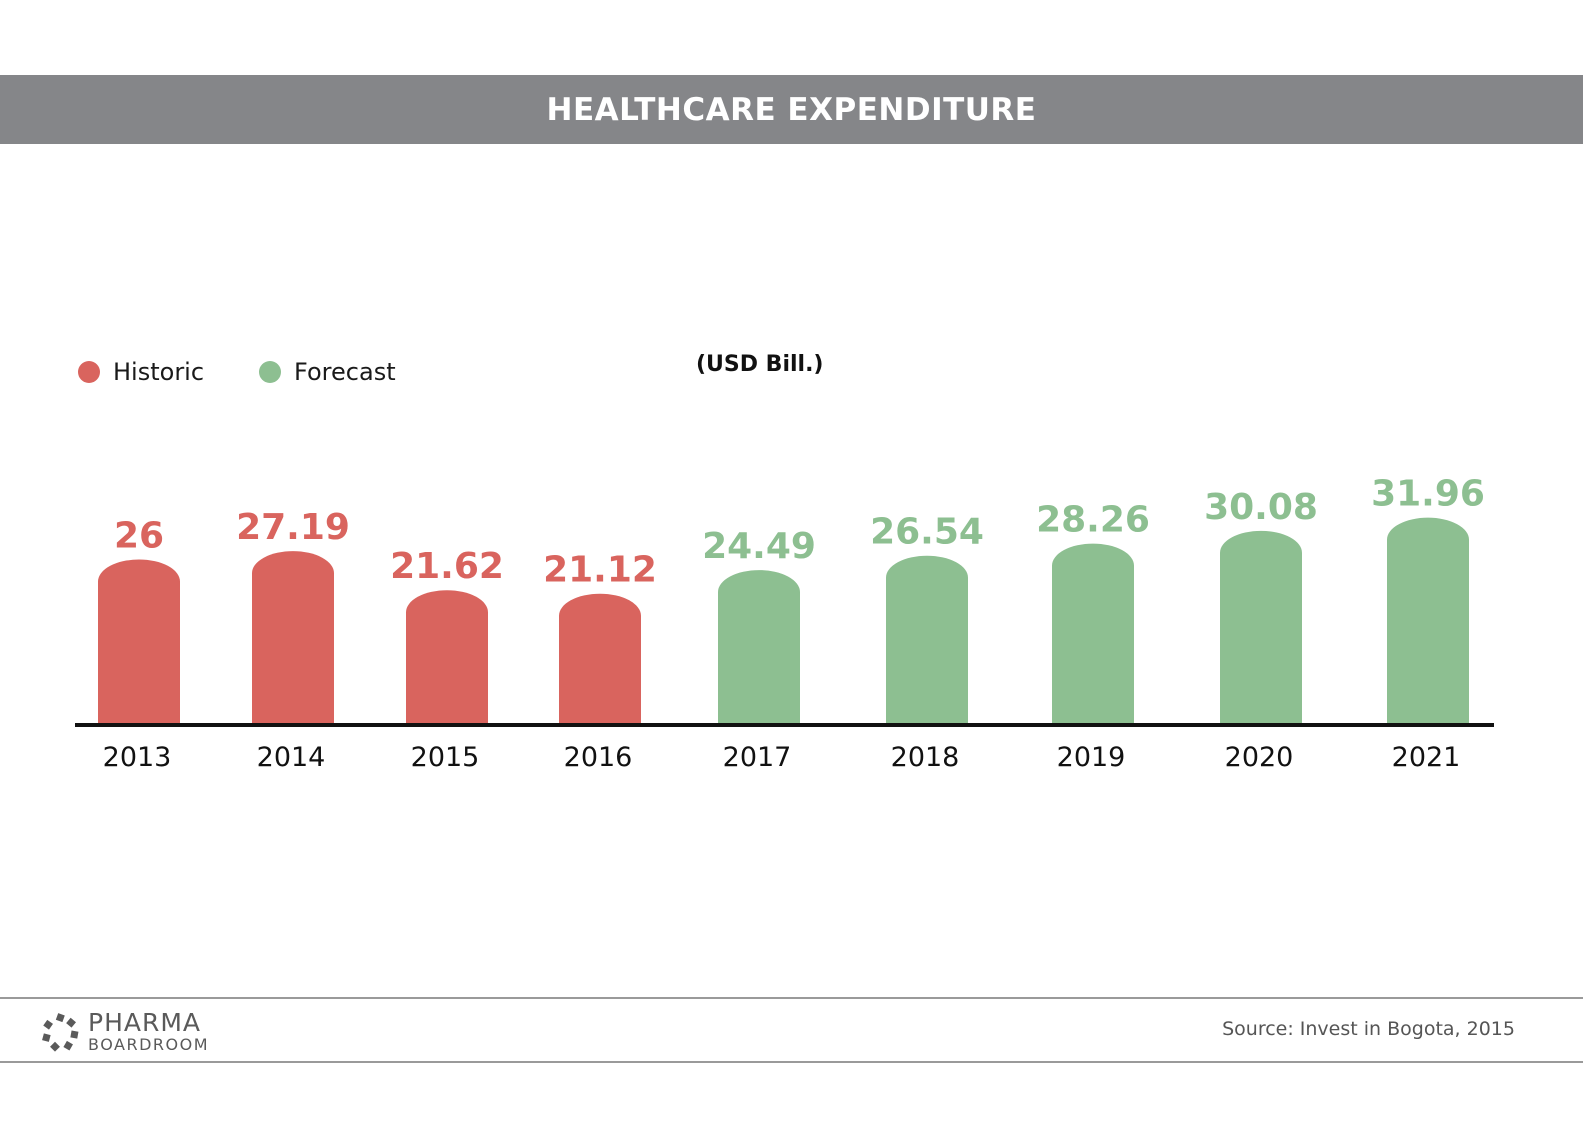 This screenshot has height=1146, width=1583. Describe the element at coordinates (345, 372) in the screenshot. I see `legend-label-forecast: Forecast` at that location.